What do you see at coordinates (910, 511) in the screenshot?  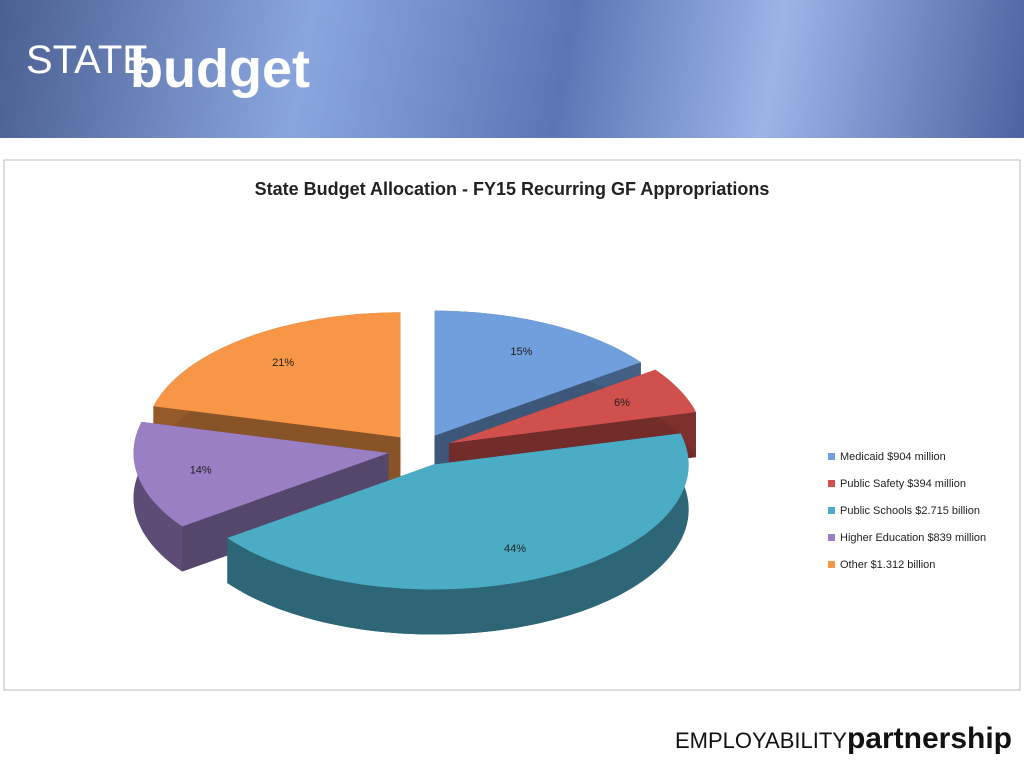 I see `legend-label: Public Schools $2.715 billion` at bounding box center [910, 511].